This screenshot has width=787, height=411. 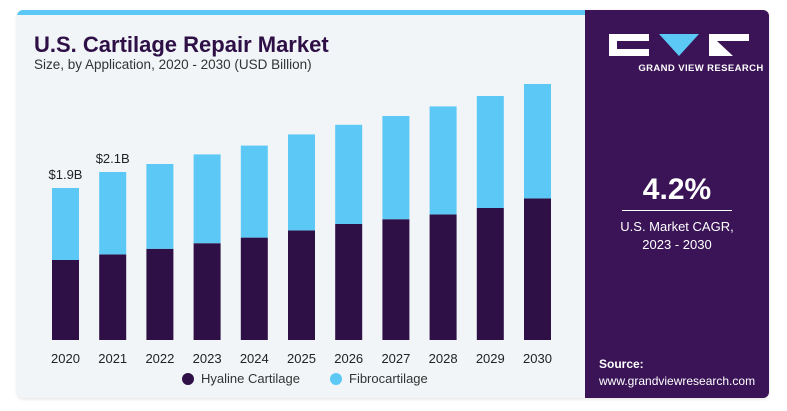 What do you see at coordinates (301, 285) in the screenshot?
I see `bar-hyaline-2025` at bounding box center [301, 285].